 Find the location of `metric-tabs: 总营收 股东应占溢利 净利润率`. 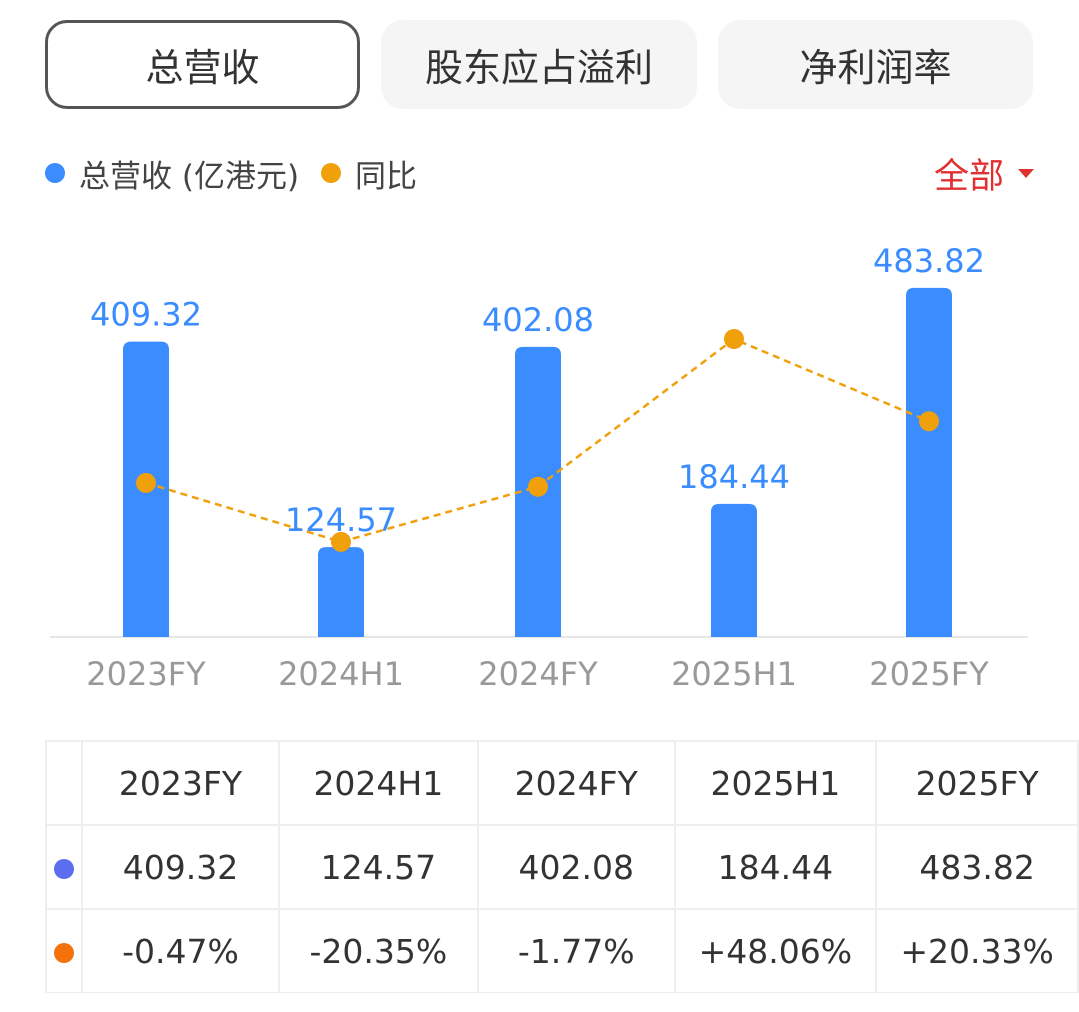

metric-tabs: 总营收 股东应占溢利 净利润率 is located at coordinates (539, 60).